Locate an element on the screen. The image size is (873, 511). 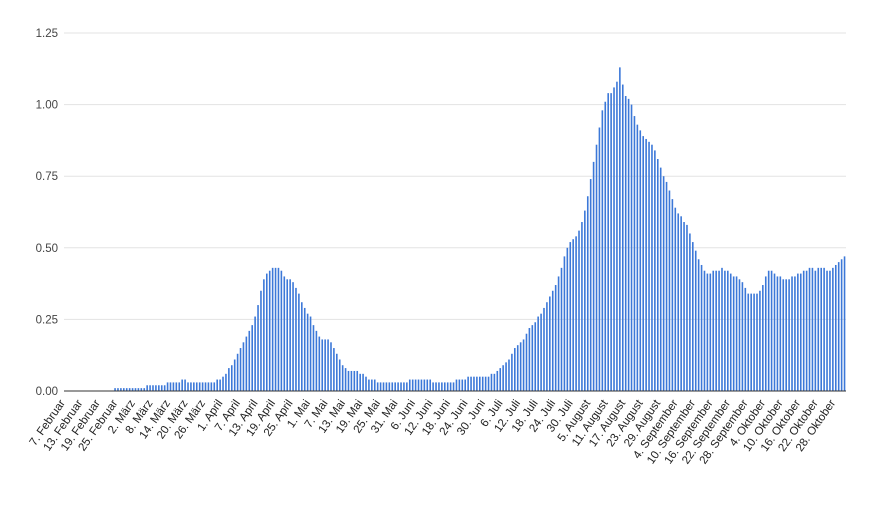
y-tick-label: 0.50 is located at coordinates (47, 249).